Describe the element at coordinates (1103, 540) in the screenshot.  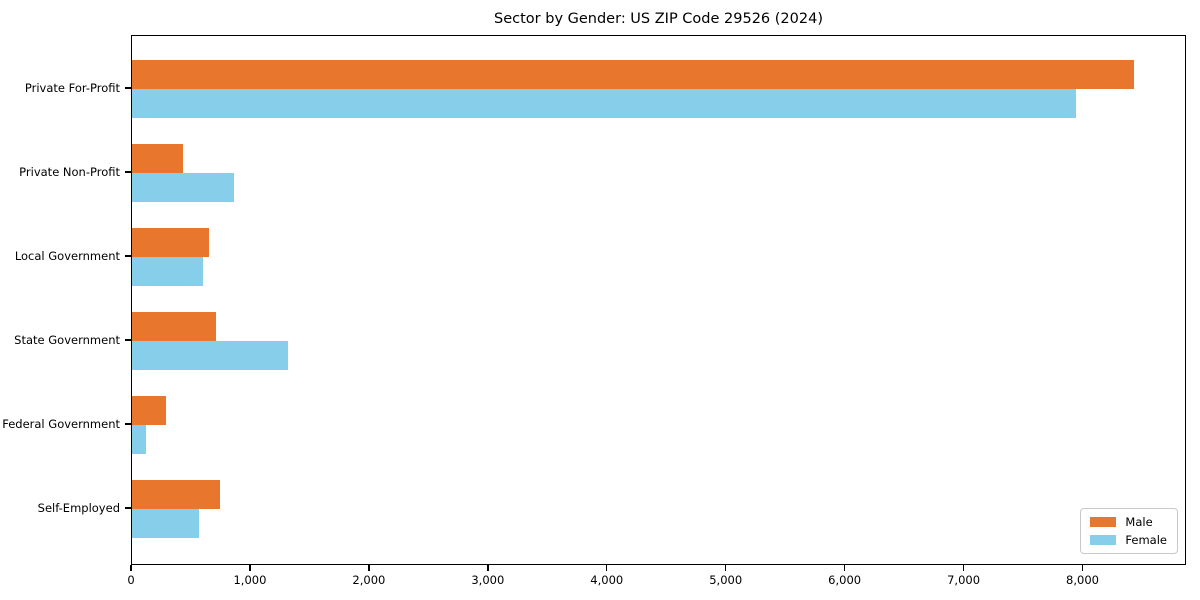
I see `legend-swatch-female` at that location.